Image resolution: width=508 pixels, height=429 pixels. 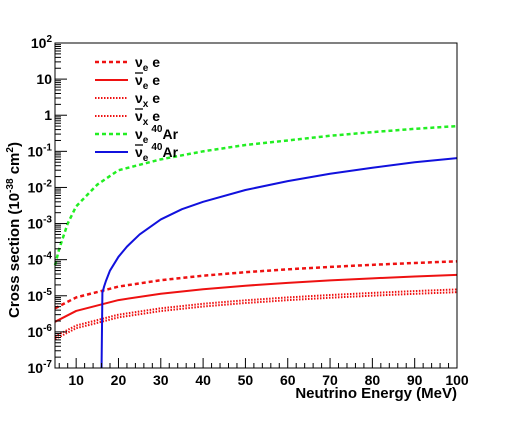 What do you see at coordinates (330, 380) in the screenshot?
I see `x-tick-label: 70` at bounding box center [330, 380].